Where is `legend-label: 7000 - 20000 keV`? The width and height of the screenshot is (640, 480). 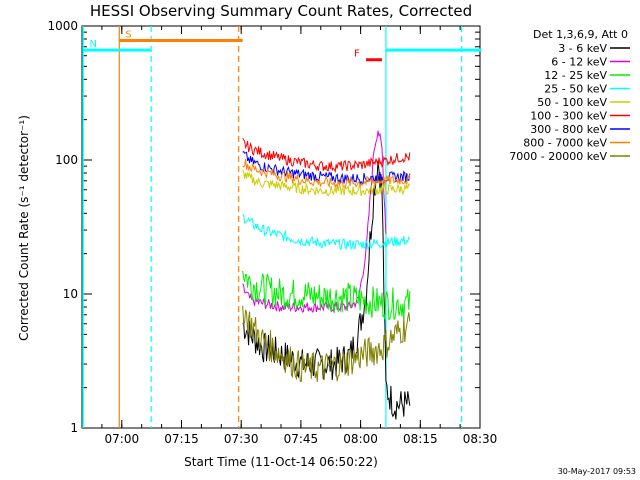 legend-label: 7000 - 20000 keV is located at coordinates (558, 156).